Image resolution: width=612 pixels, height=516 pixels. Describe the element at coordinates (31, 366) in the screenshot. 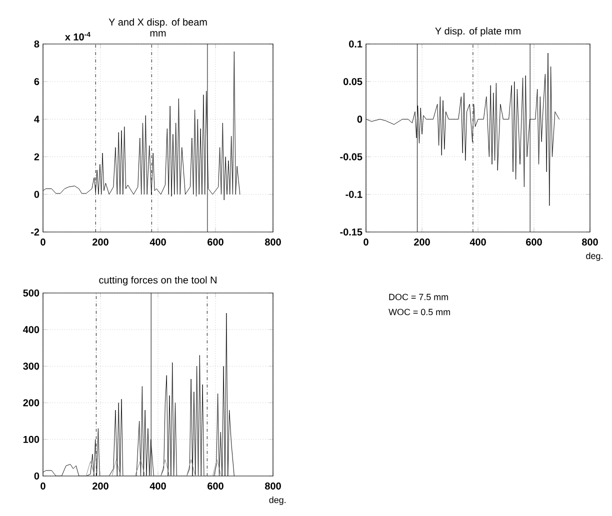

I see `y-tick-label: 300` at that location.